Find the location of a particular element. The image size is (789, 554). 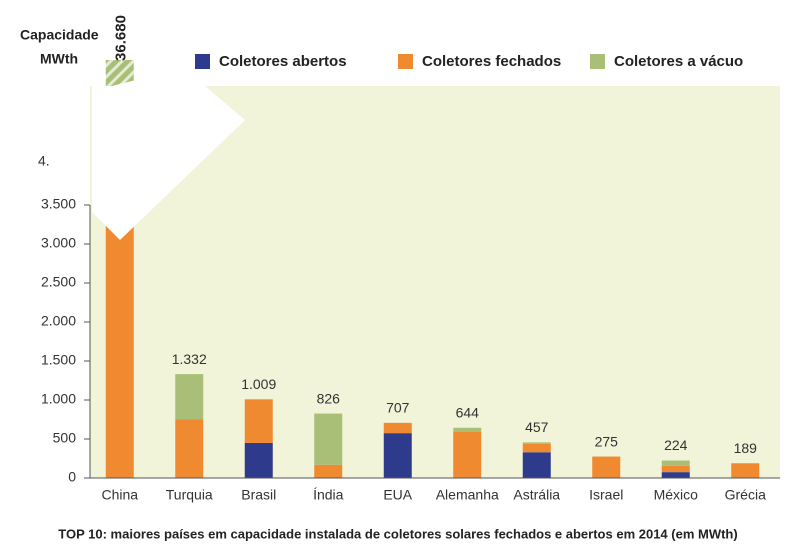

legend-label: Coletores fechados is located at coordinates (491, 61).